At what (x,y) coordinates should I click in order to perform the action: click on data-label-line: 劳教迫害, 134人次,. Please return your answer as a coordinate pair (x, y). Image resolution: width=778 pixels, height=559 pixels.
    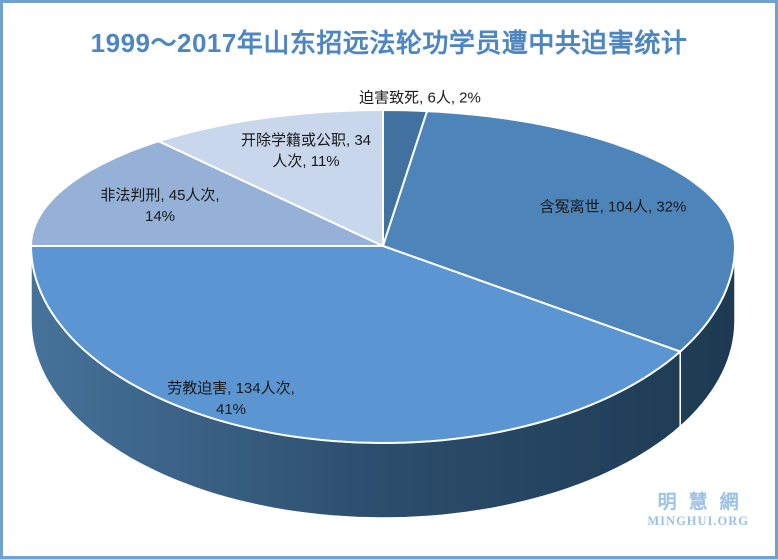
    Looking at the image, I should click on (231, 388).